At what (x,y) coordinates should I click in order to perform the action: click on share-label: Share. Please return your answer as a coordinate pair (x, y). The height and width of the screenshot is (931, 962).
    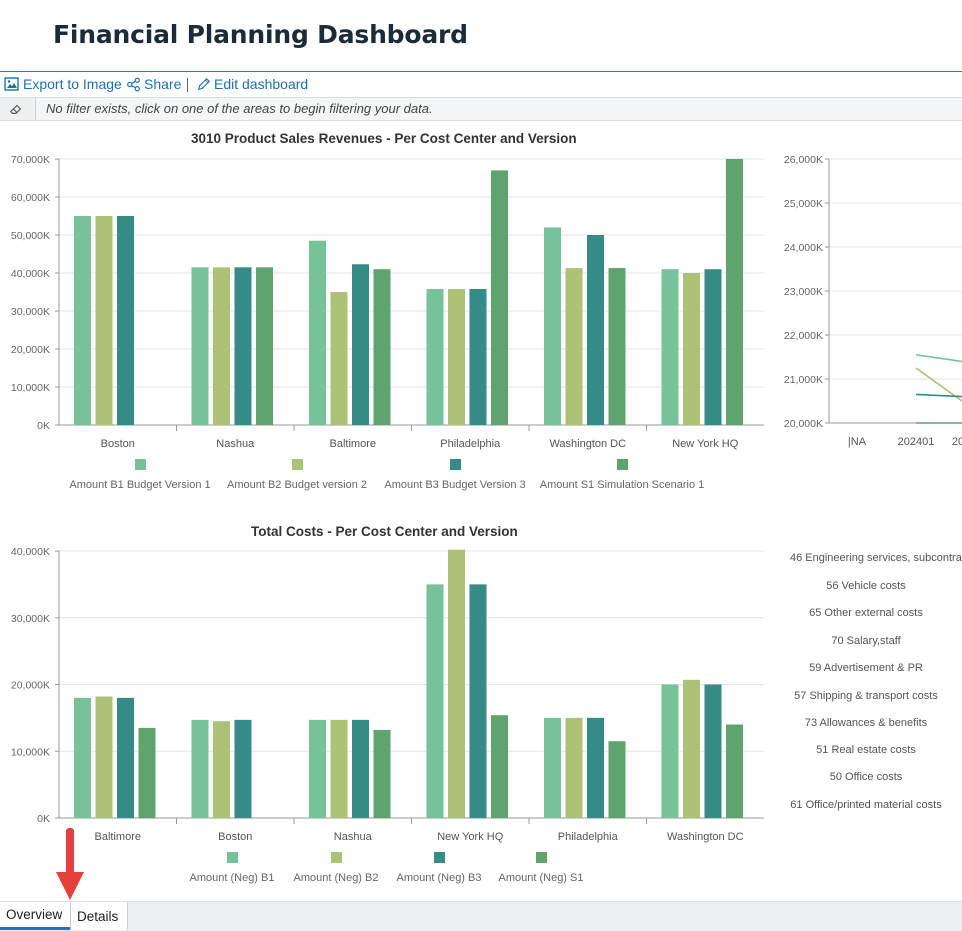
    Looking at the image, I should click on (163, 84).